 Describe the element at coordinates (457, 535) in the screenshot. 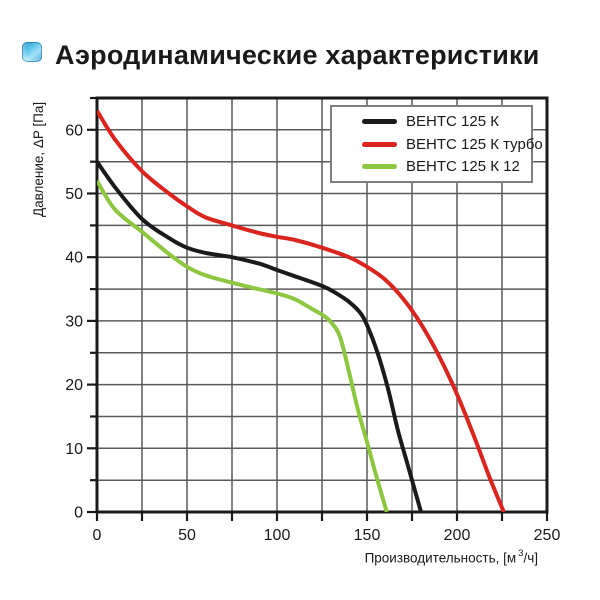

I see `x-tick-label: 200` at that location.